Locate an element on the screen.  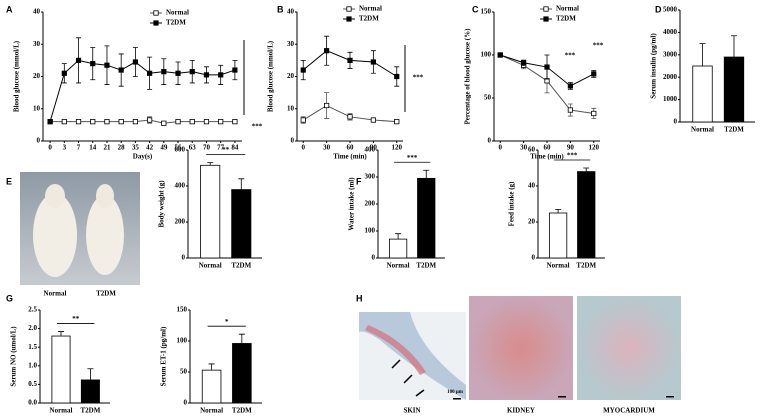
y-tick-label: 5000 is located at coordinates (670, 10).